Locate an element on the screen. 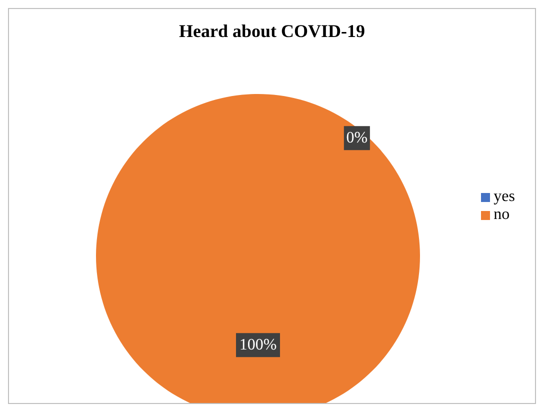 The width and height of the screenshot is (544, 412). legend-label: no is located at coordinates (502, 214).